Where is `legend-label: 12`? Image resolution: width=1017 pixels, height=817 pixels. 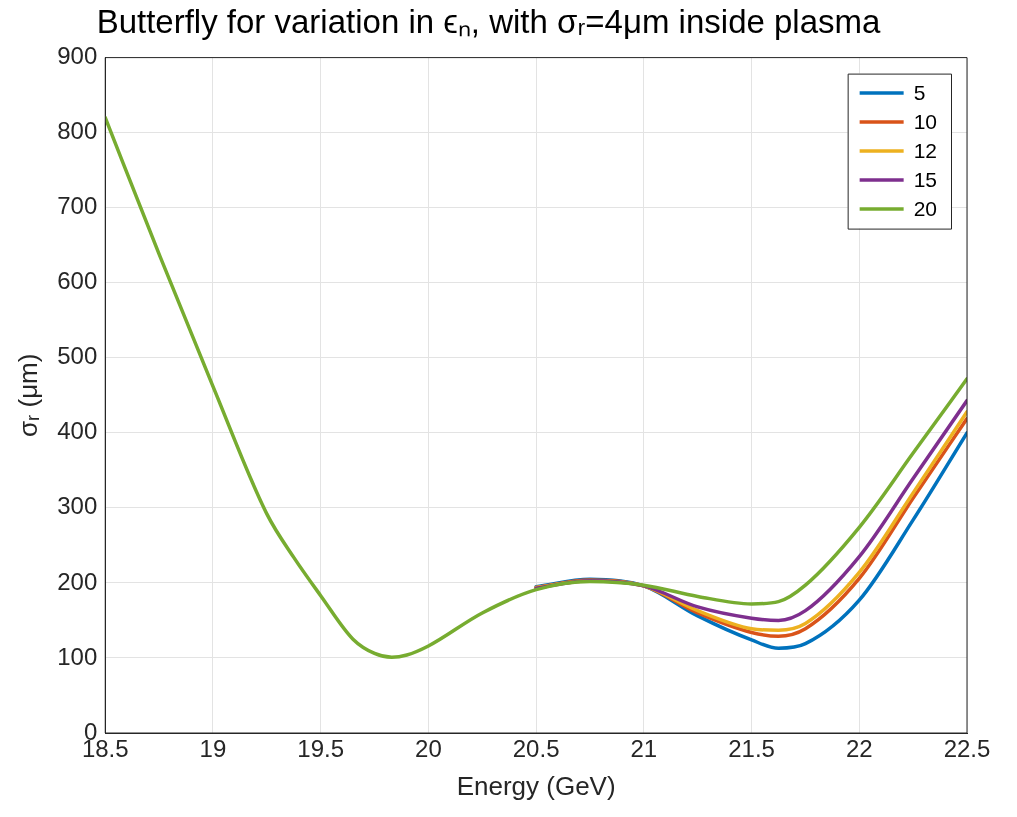
legend-label: 12 is located at coordinates (925, 150).